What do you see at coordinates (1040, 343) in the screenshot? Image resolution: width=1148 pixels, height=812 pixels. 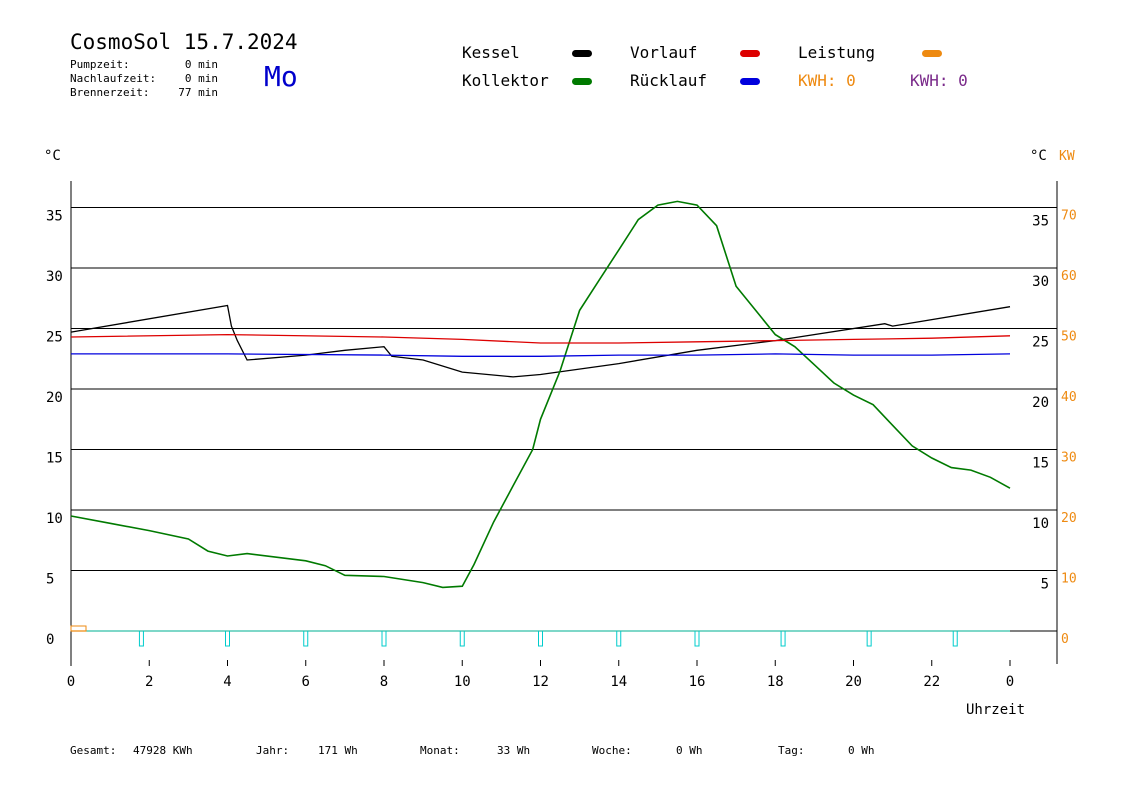 I see `y-tick-right-25: 25` at bounding box center [1040, 343].